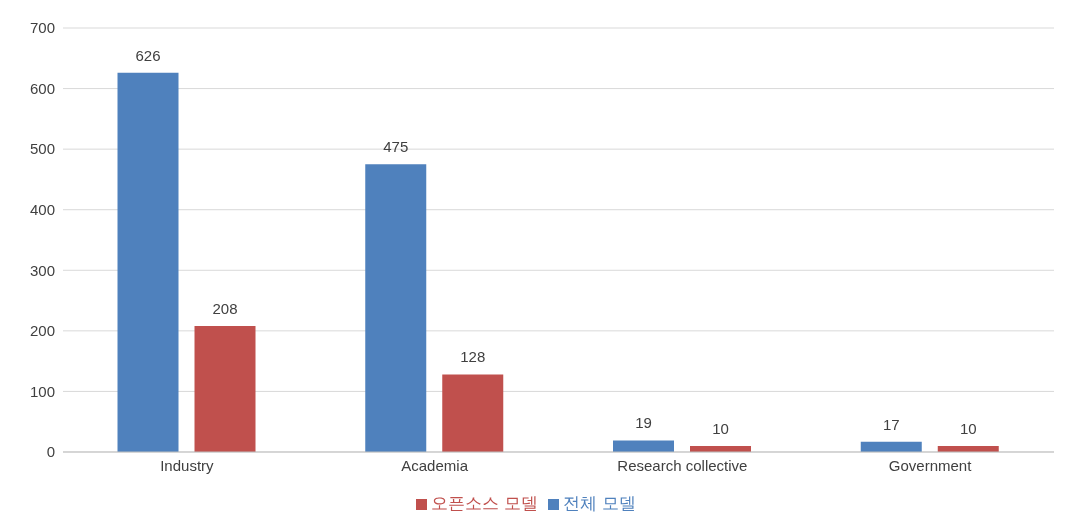 This screenshot has height=528, width=1072. What do you see at coordinates (435, 465) in the screenshot?
I see `x-tick-label: Academia` at bounding box center [435, 465].